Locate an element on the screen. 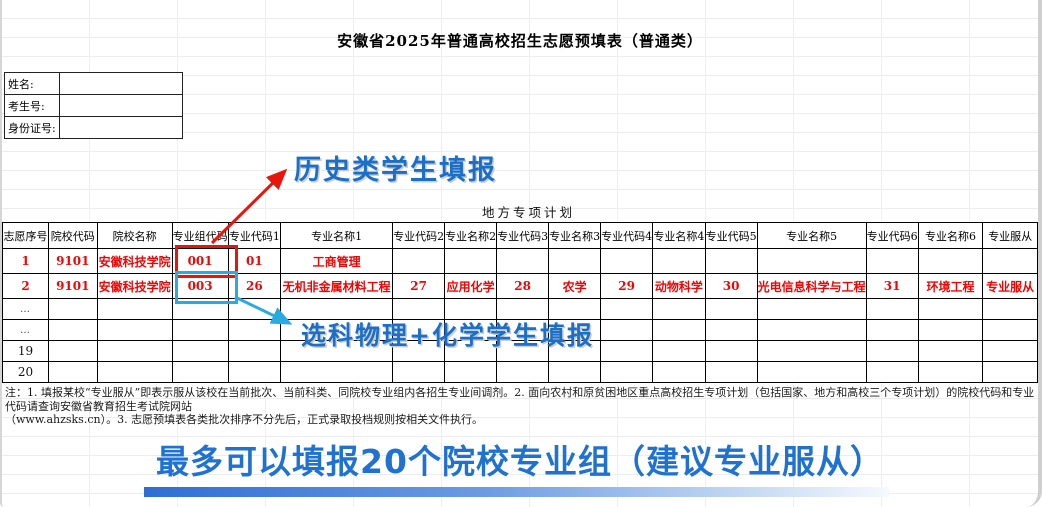 The image size is (1042, 507). candidate-number-label: 考生号: is located at coordinates (32, 105).